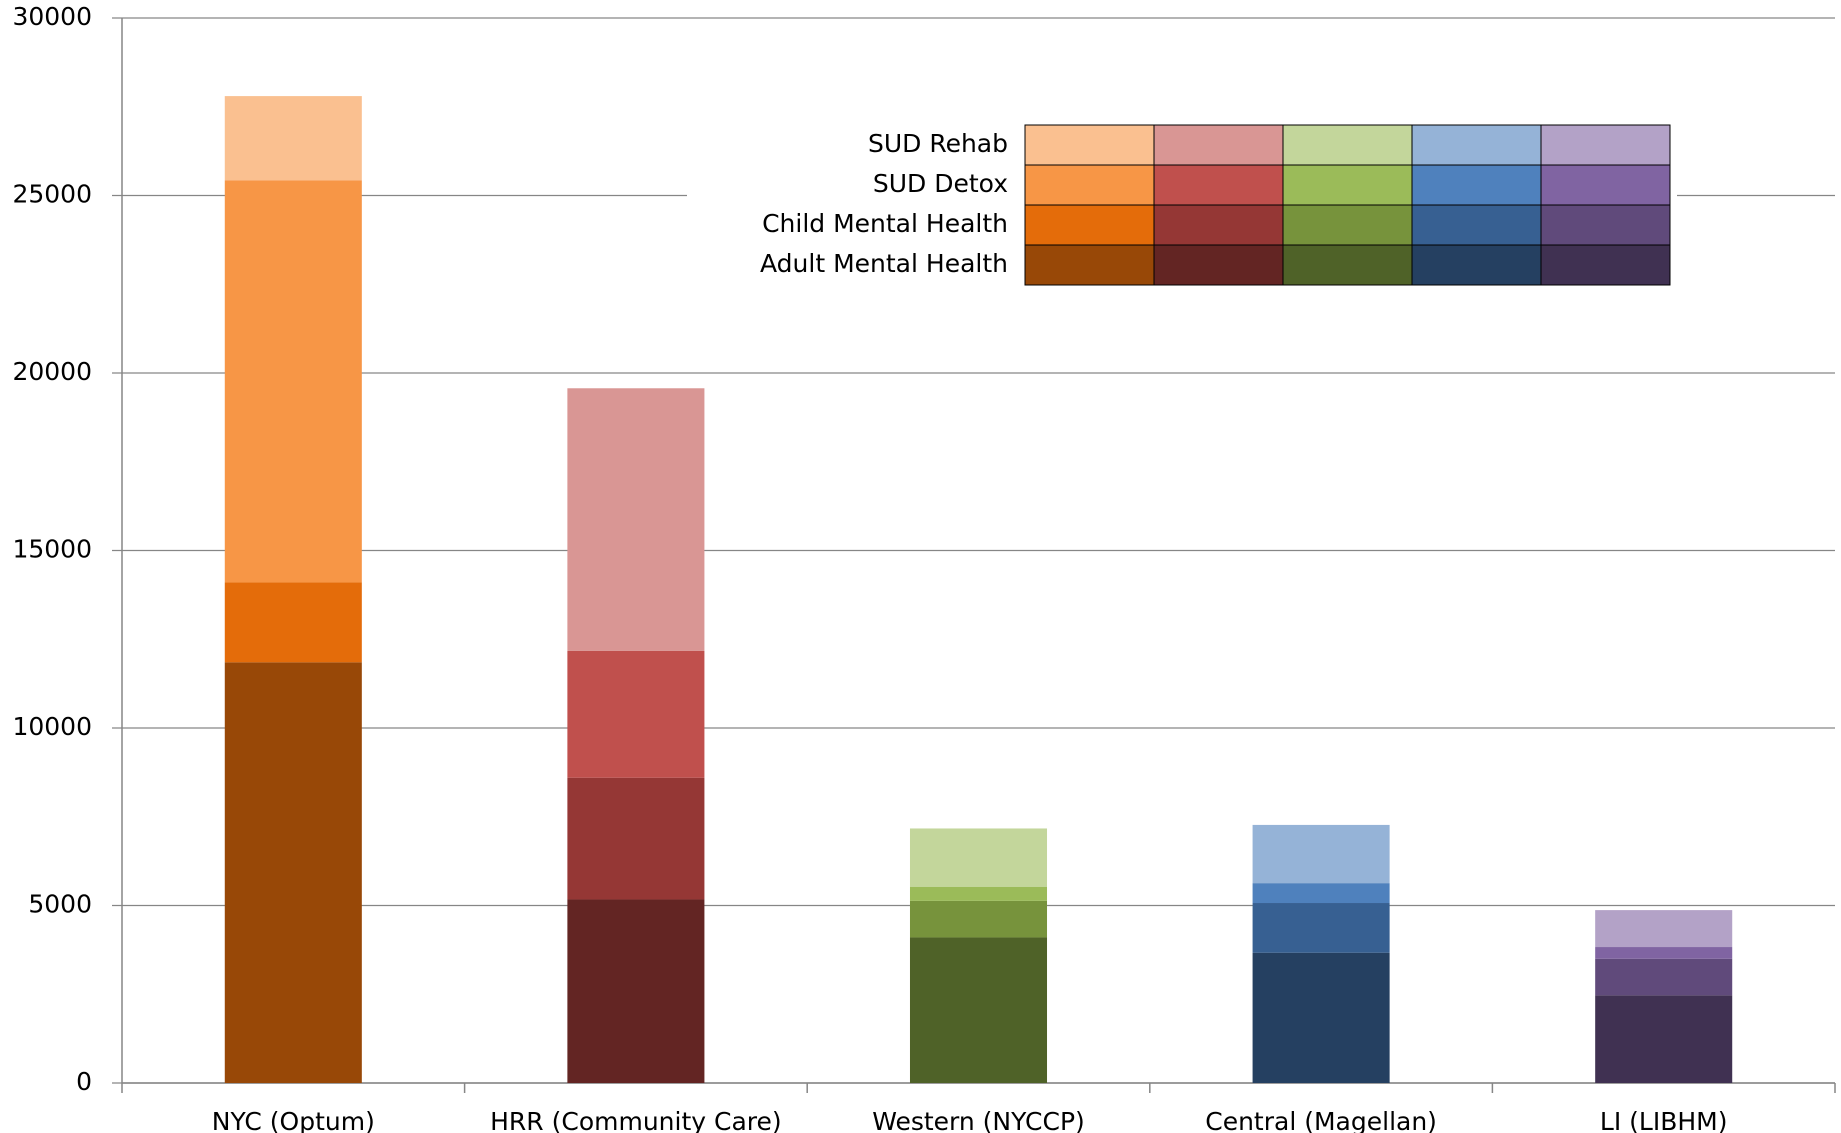 The height and width of the screenshot is (1133, 1841). What do you see at coordinates (636, 1120) in the screenshot?
I see `x-tick-label: HRR (Community Care)` at bounding box center [636, 1120].